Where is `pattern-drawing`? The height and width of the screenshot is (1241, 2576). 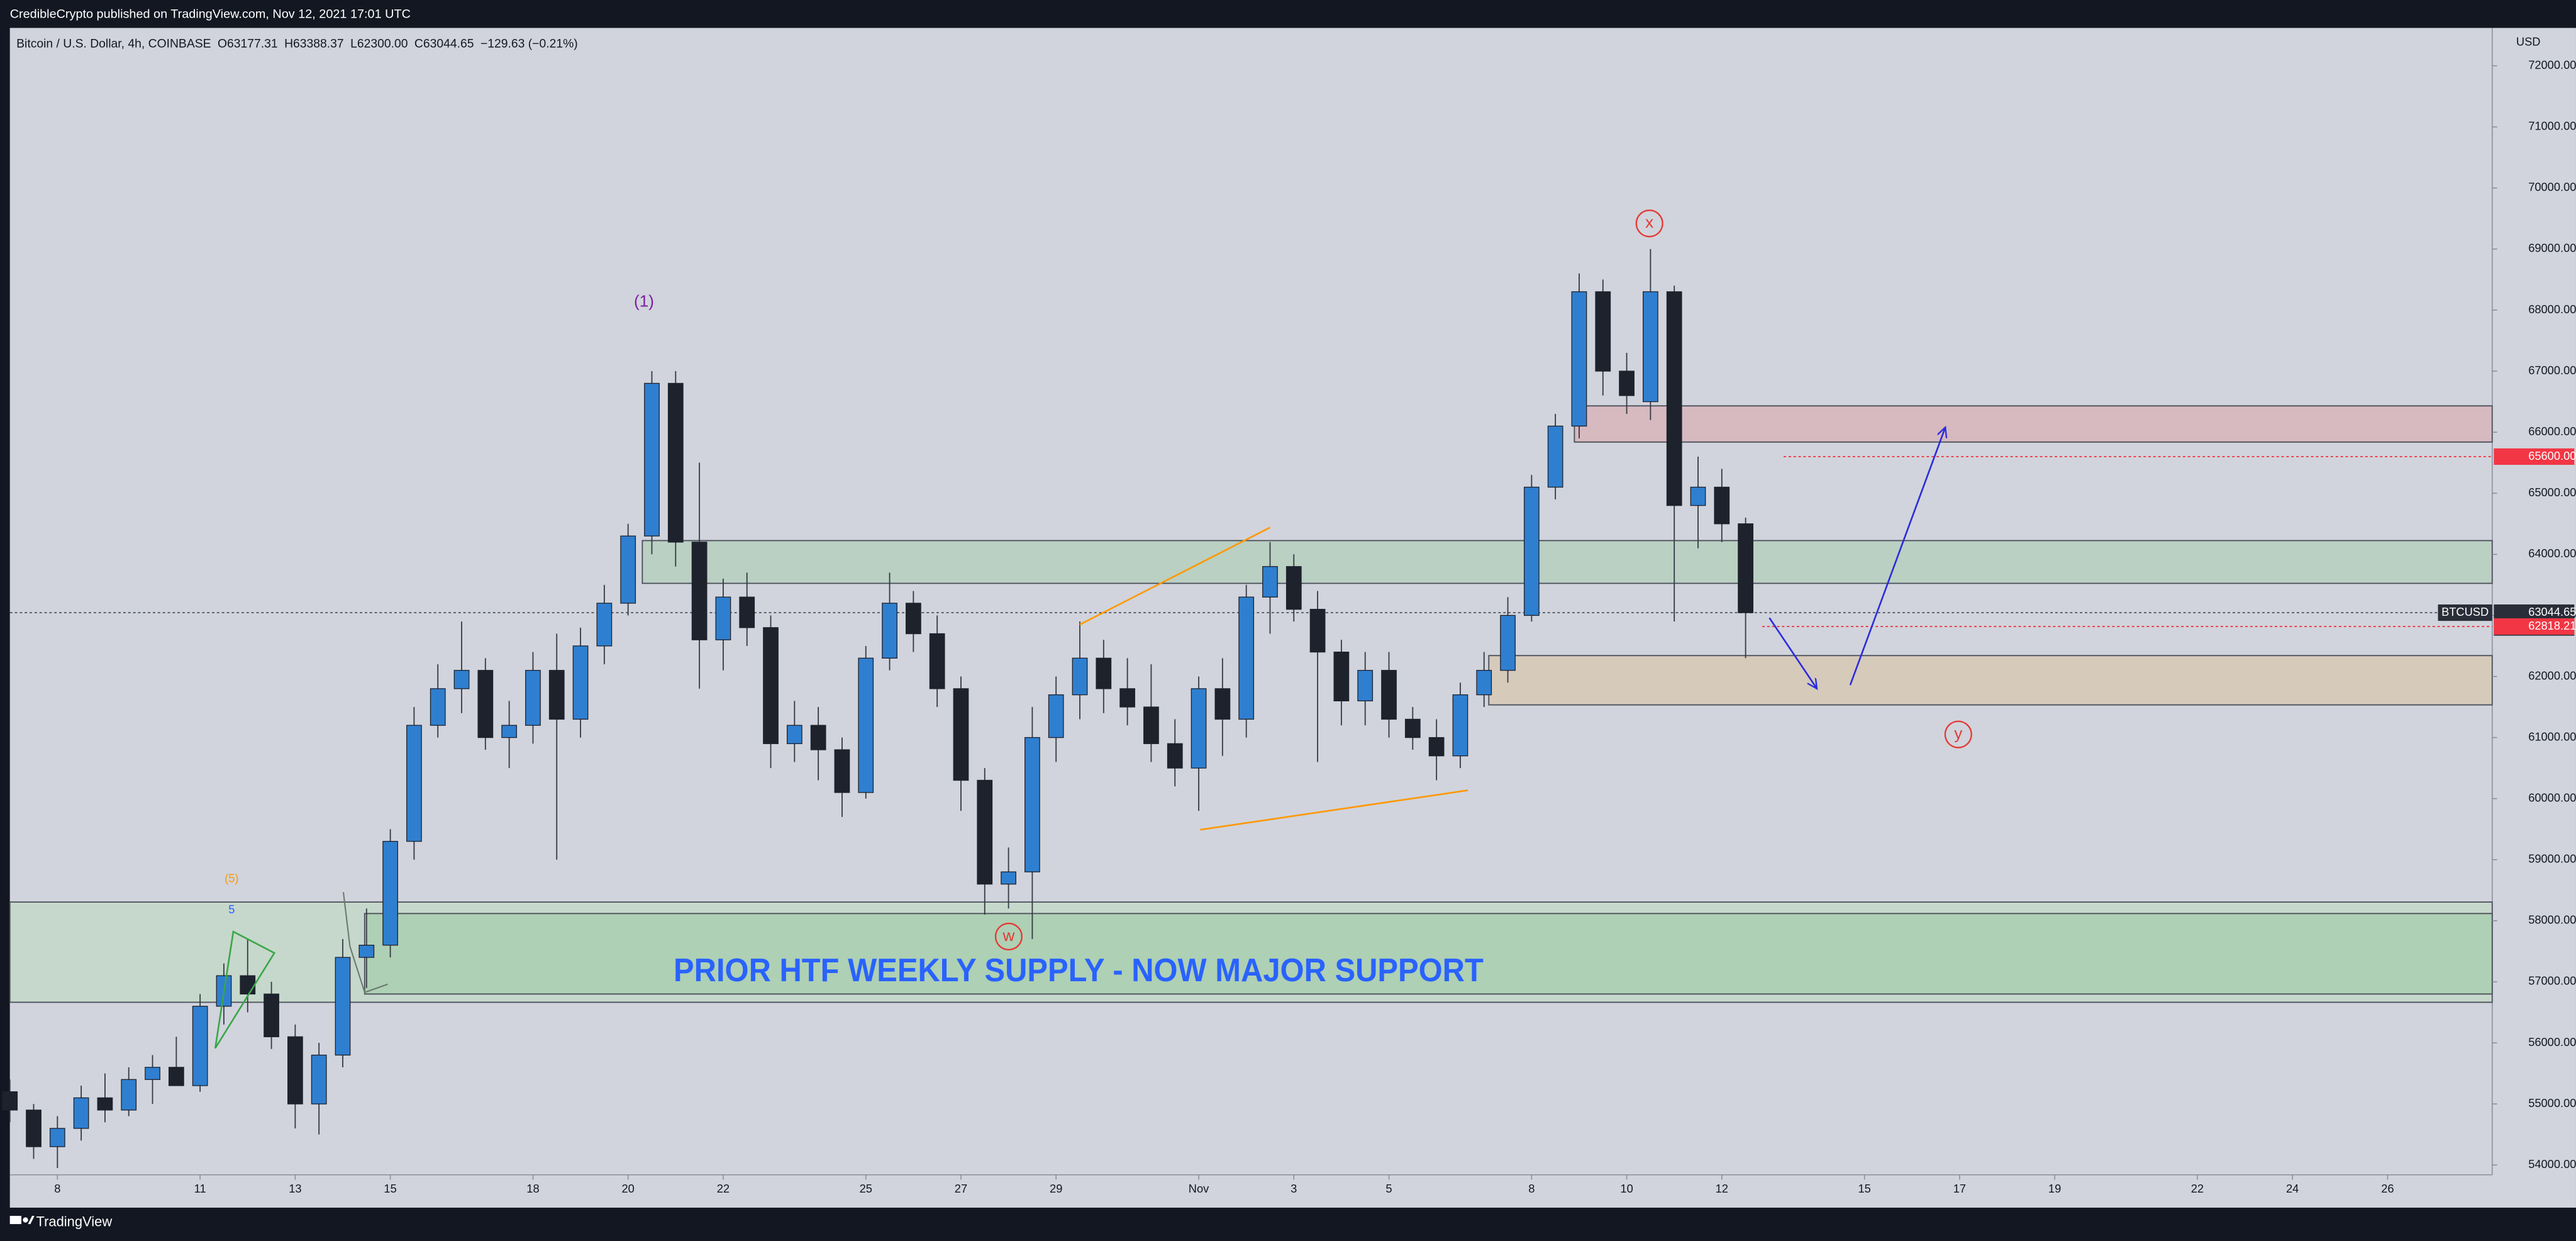 pattern-drawing is located at coordinates (365, 943).